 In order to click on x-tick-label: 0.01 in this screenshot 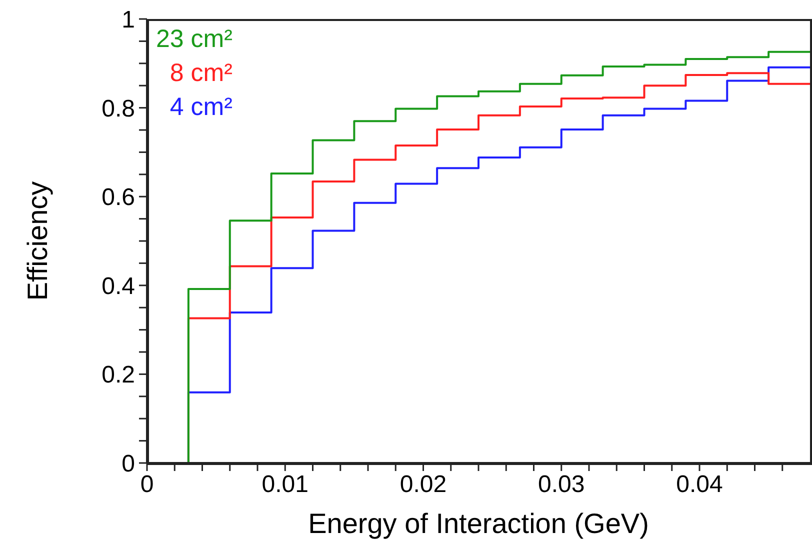, I will do `click(285, 484)`.